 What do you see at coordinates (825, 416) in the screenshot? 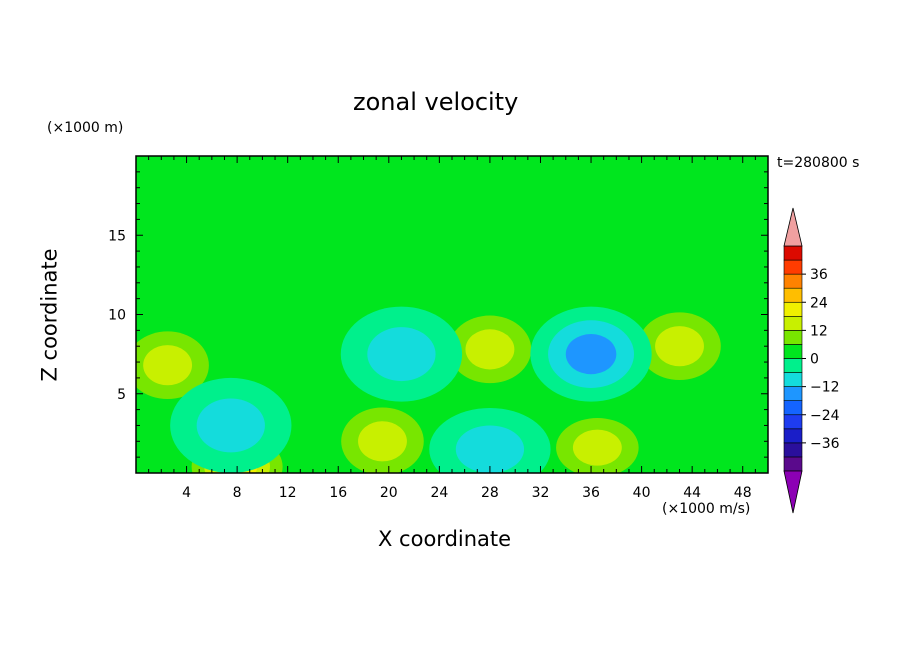
I see `colorbar-label: −24` at bounding box center [825, 416].